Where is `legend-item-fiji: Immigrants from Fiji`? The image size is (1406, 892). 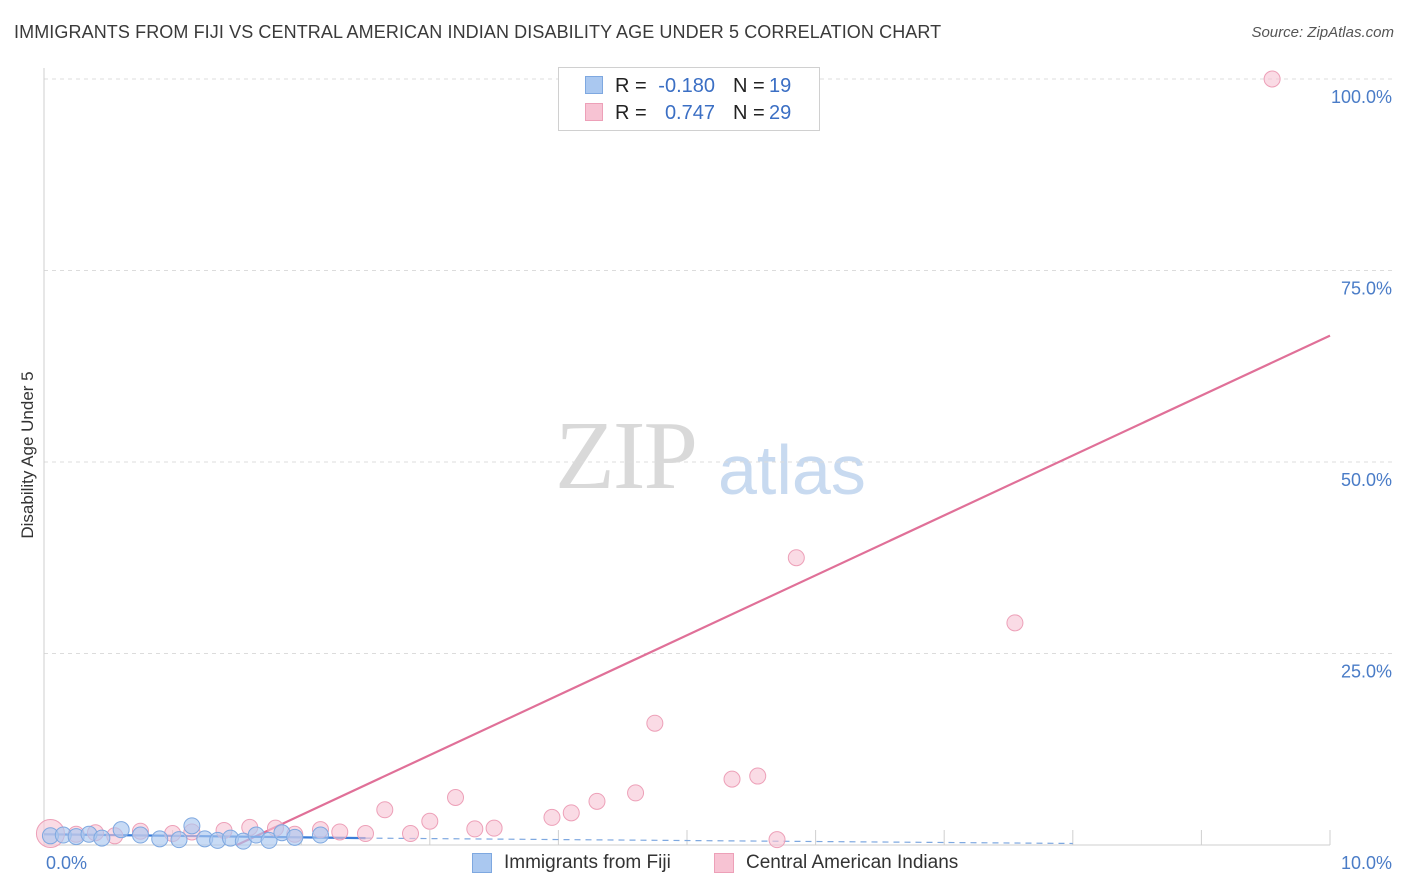 legend-item-fiji: Immigrants from Fiji is located at coordinates (571, 863).